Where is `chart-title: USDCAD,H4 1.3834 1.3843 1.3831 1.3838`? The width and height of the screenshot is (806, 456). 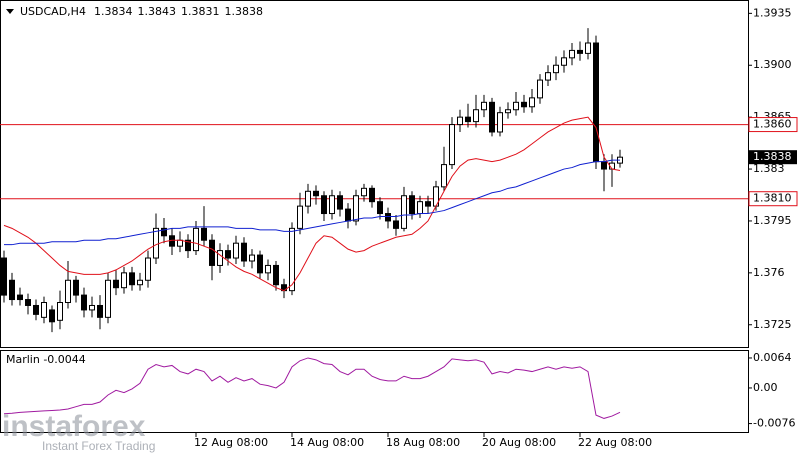 chart-title: USDCAD,H4 1.3834 1.3843 1.3831 1.3838 is located at coordinates (141, 11).